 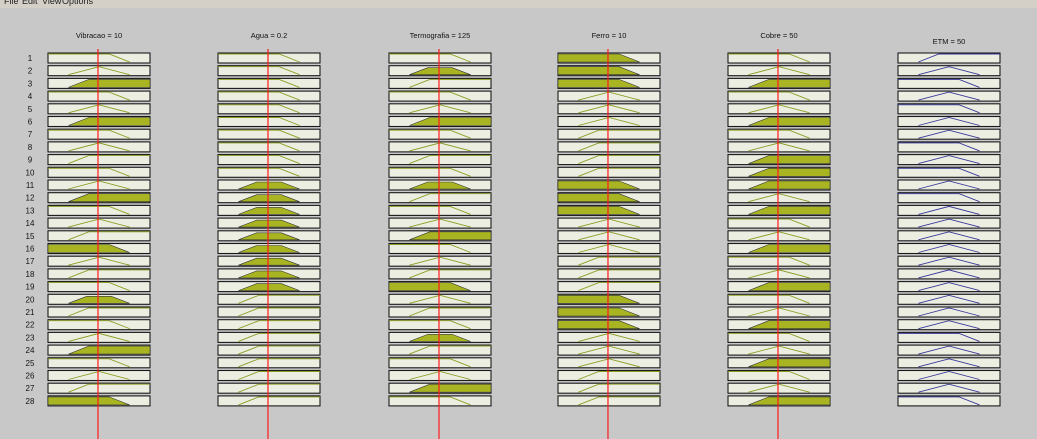 I want to click on rule-number-label: 6, so click(x=30, y=122).